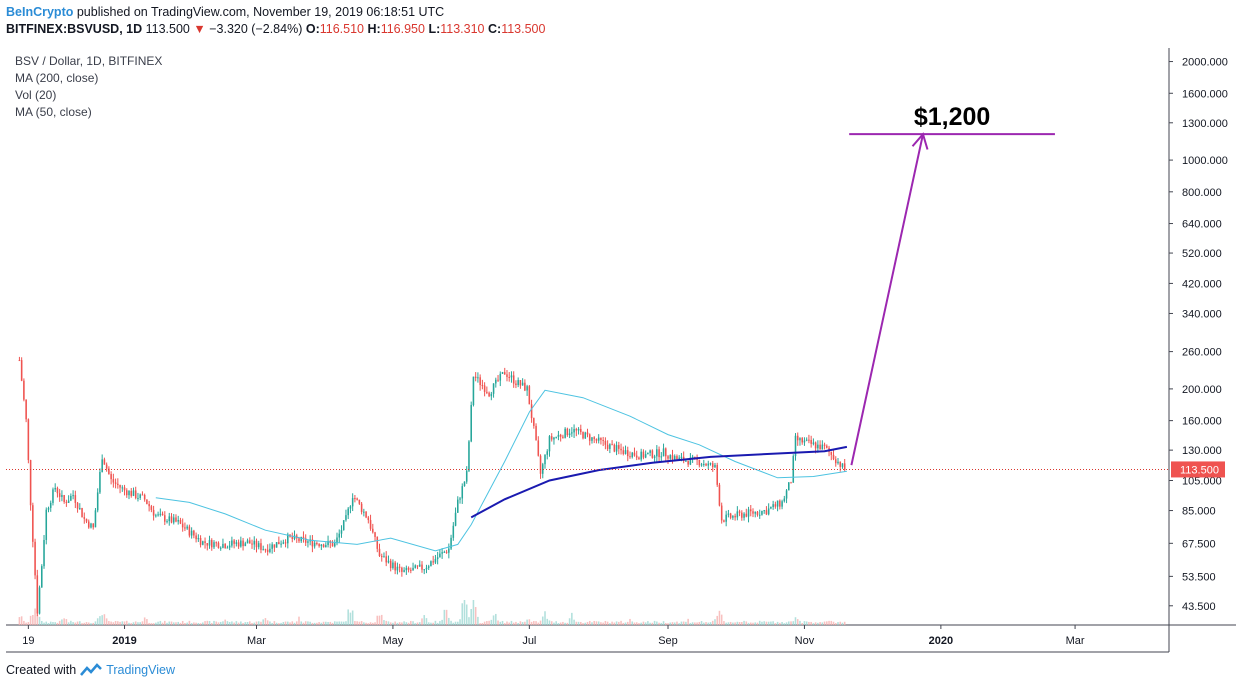  I want to click on y-tick-label: 420.000, so click(1202, 284).